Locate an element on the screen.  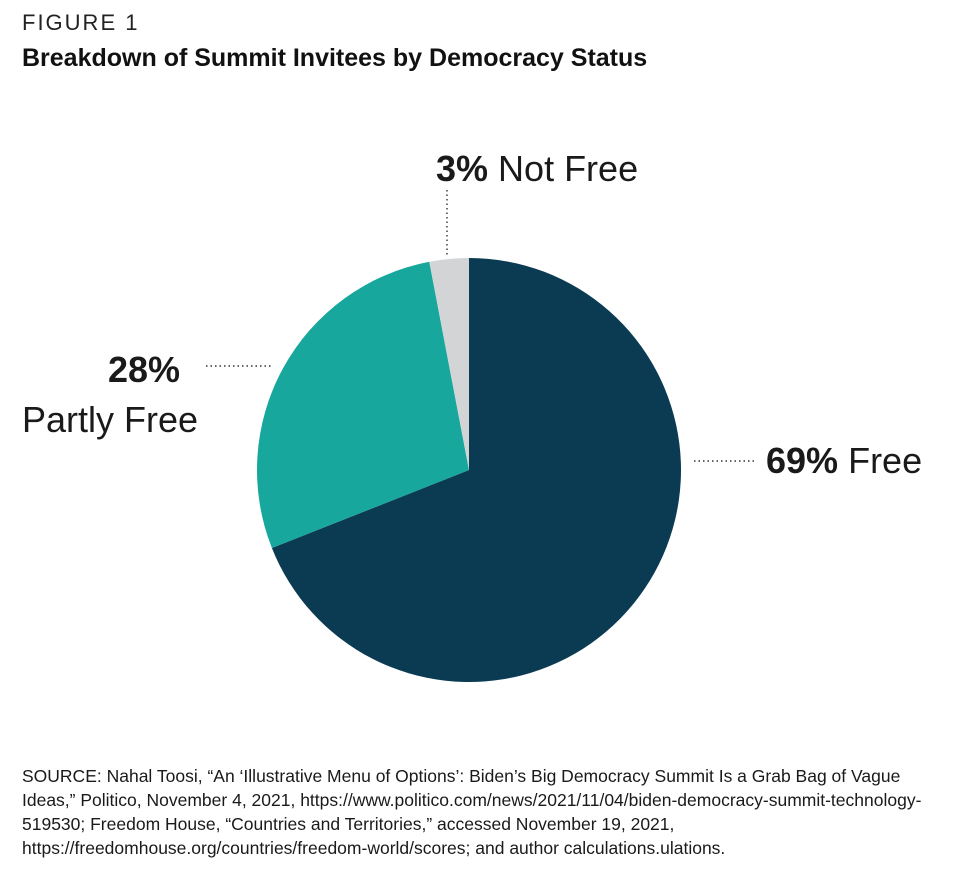
figure-label: FIGURE 1 is located at coordinates (81, 22).